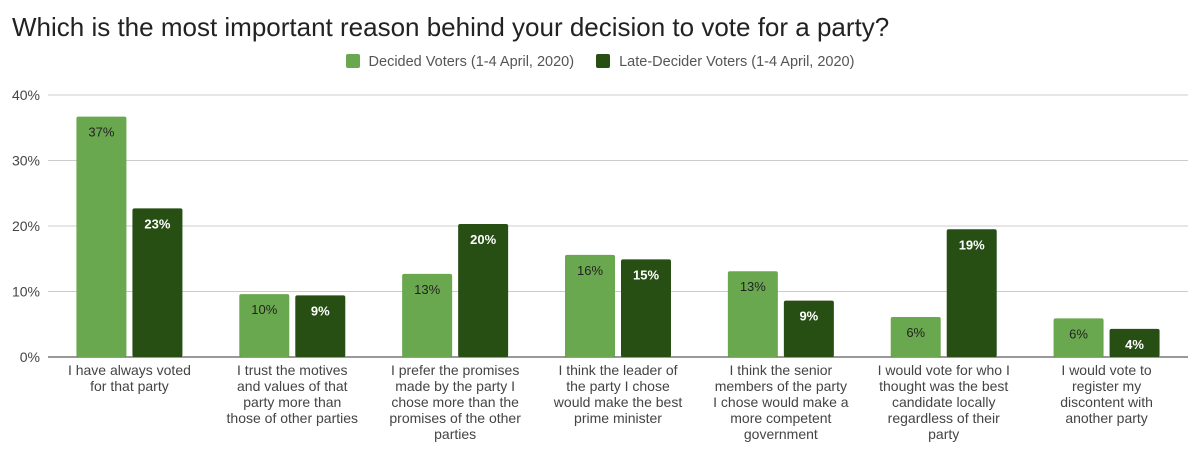 The width and height of the screenshot is (1200, 454). I want to click on x-category-label-line: I think the leader of, so click(617, 370).